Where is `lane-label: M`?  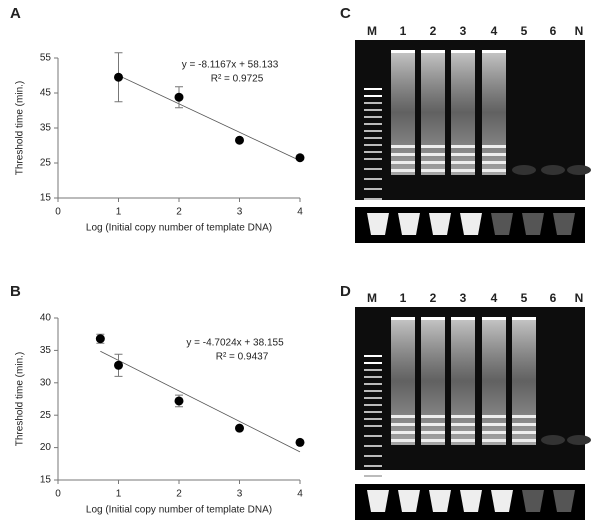
lane-label: M is located at coordinates (372, 31).